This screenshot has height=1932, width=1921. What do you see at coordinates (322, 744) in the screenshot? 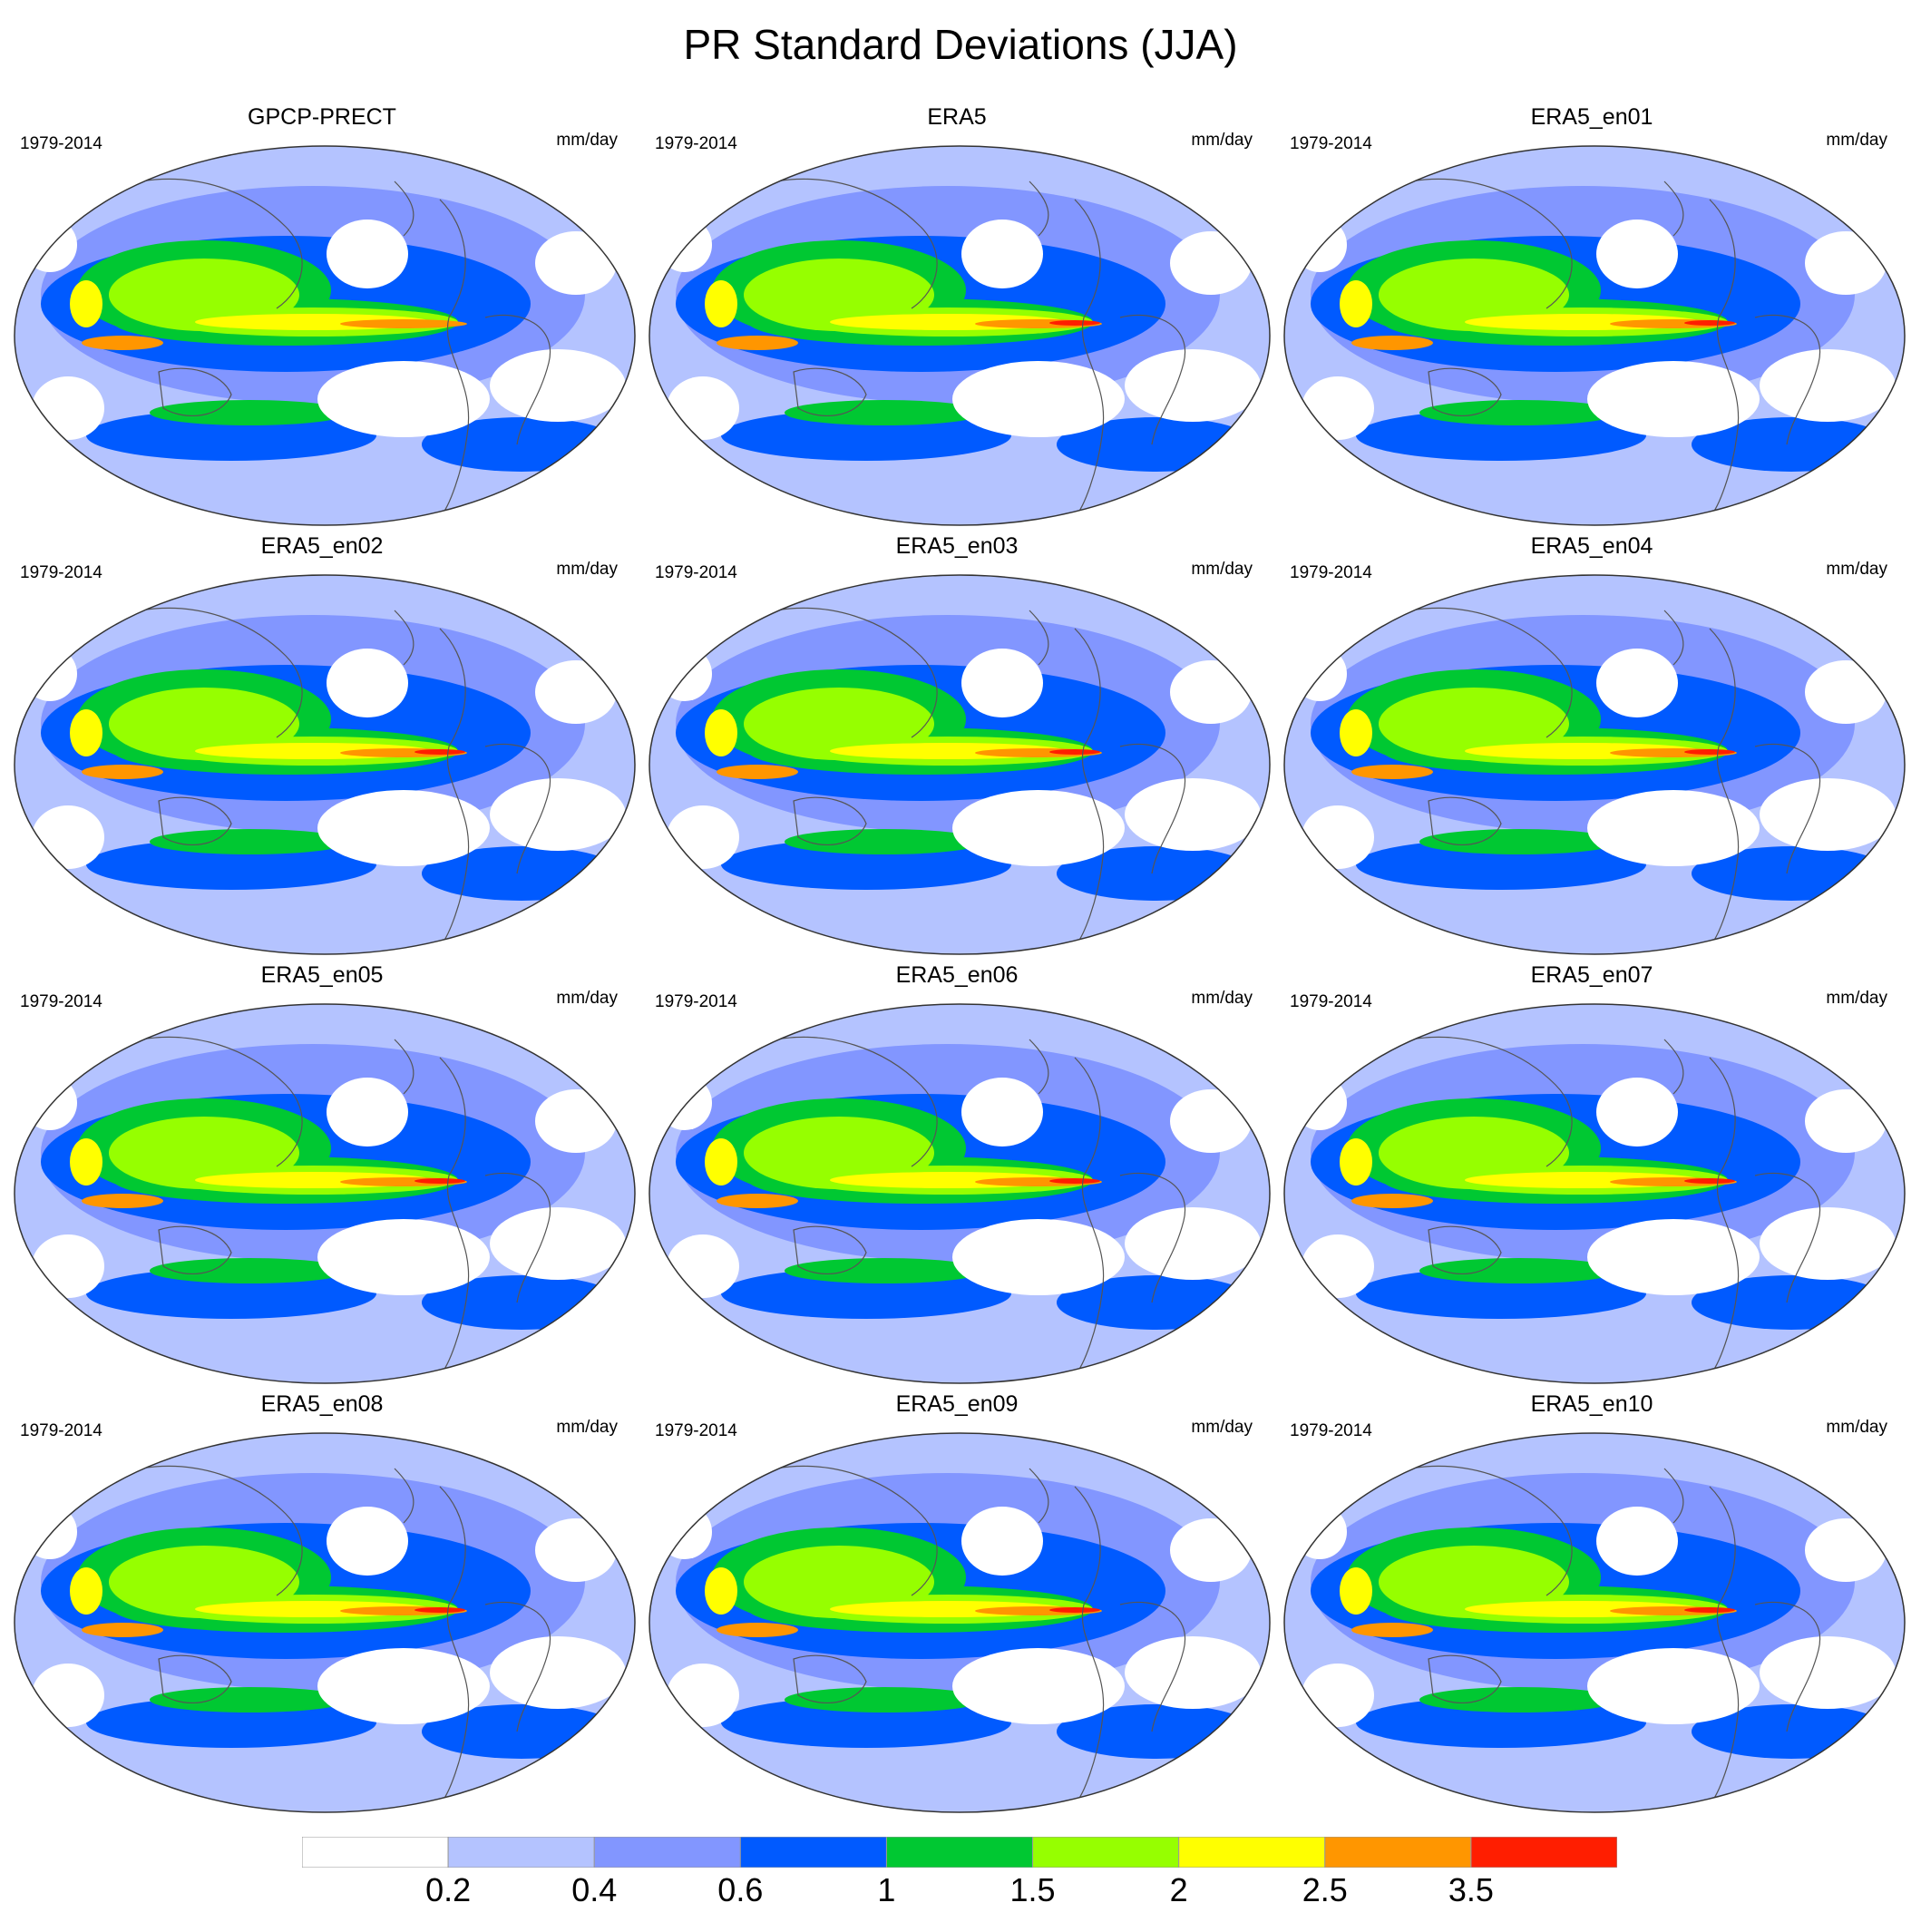
I see `map-panel: ERA5_en02 1979-2014 mm/day` at bounding box center [322, 744].